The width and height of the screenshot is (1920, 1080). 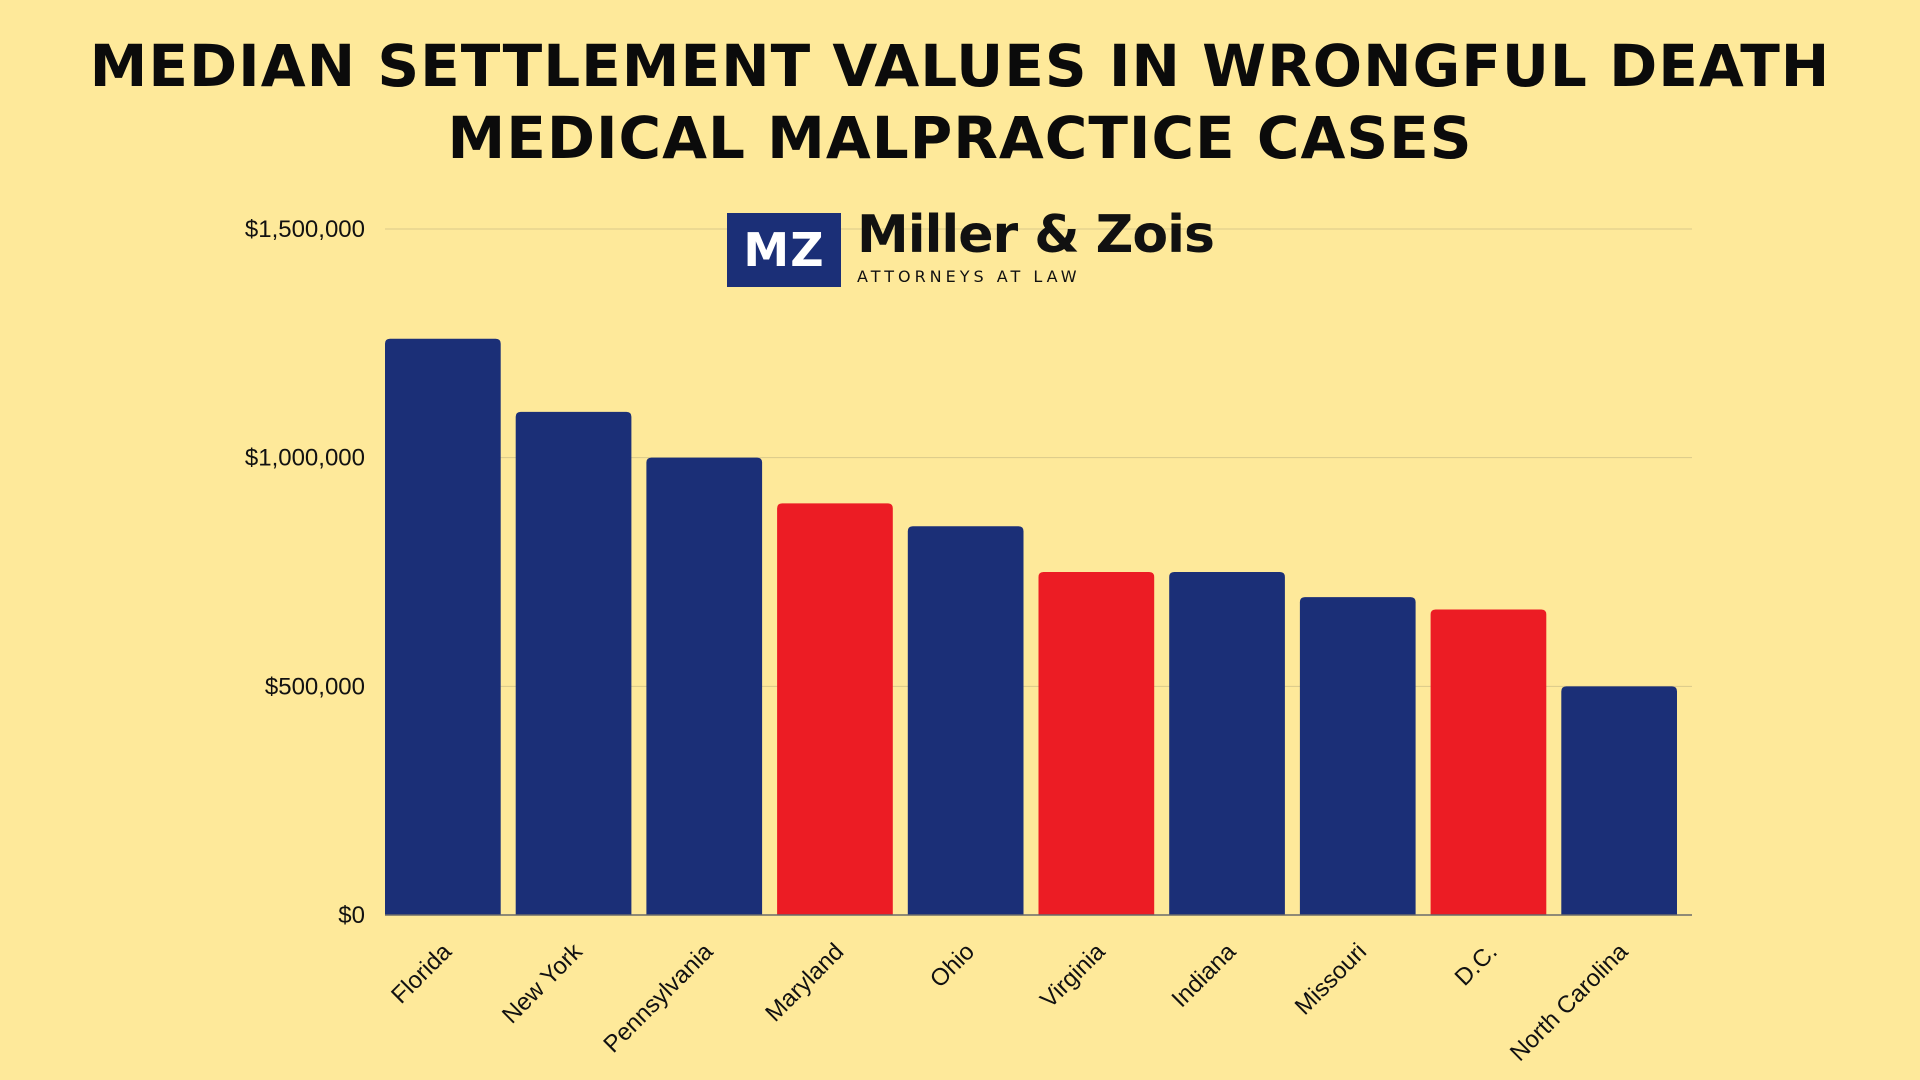 What do you see at coordinates (421, 973) in the screenshot?
I see `x-tick-label: Florida` at bounding box center [421, 973].